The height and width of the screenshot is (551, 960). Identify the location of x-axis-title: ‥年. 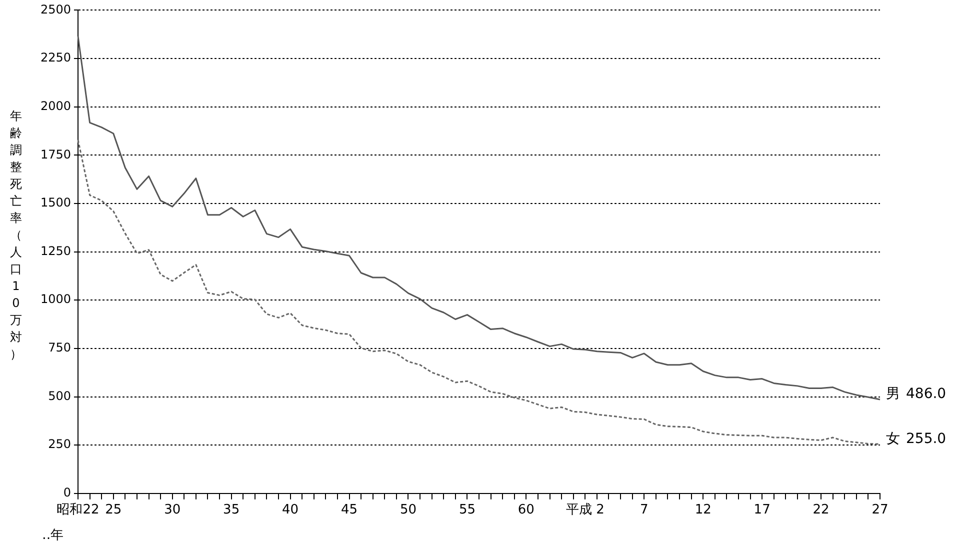
(53, 535).